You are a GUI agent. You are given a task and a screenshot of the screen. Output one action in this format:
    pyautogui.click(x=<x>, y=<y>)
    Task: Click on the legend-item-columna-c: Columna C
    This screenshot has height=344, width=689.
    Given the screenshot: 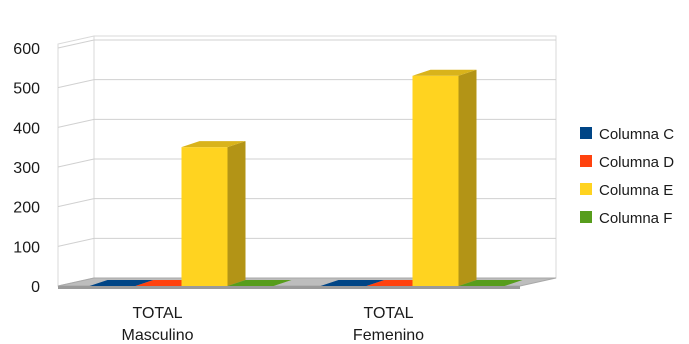 What is the action you would take?
    pyautogui.click(x=627, y=134)
    